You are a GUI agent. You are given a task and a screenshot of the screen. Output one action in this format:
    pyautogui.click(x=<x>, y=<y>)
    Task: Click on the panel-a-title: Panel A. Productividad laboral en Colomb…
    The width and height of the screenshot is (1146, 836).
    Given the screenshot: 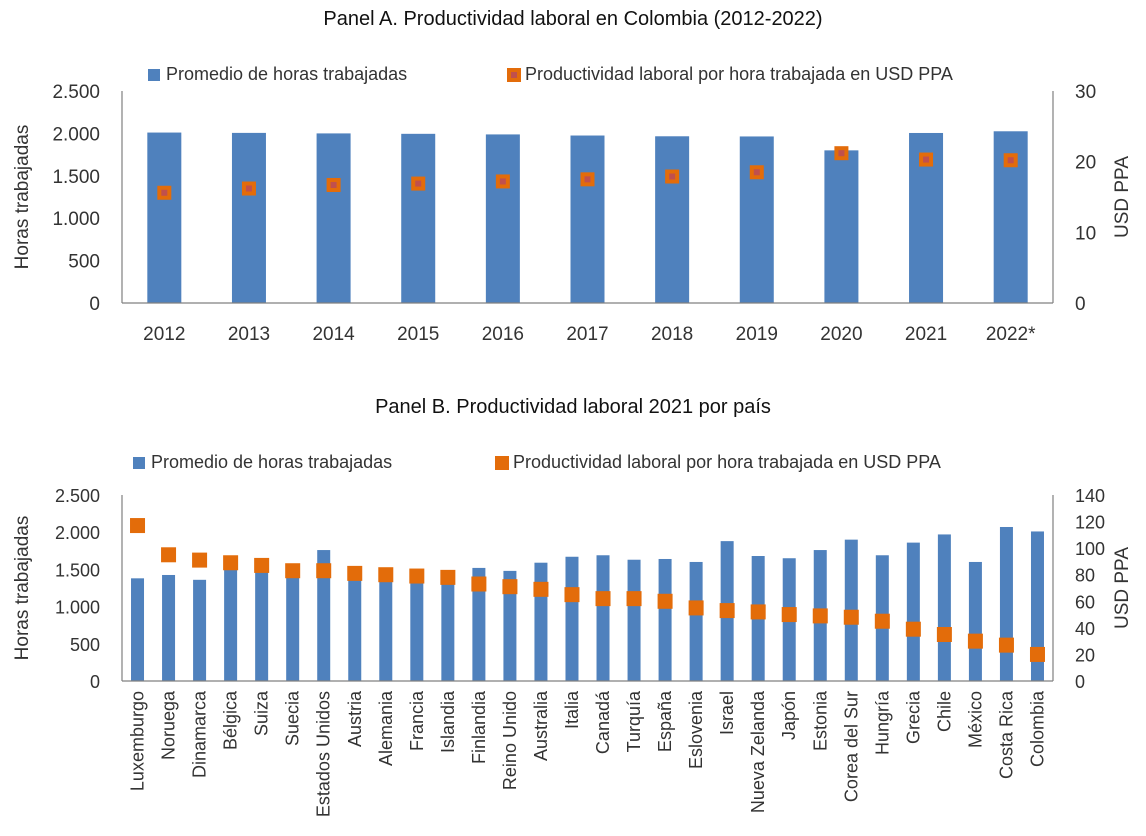 What is the action you would take?
    pyautogui.click(x=573, y=19)
    